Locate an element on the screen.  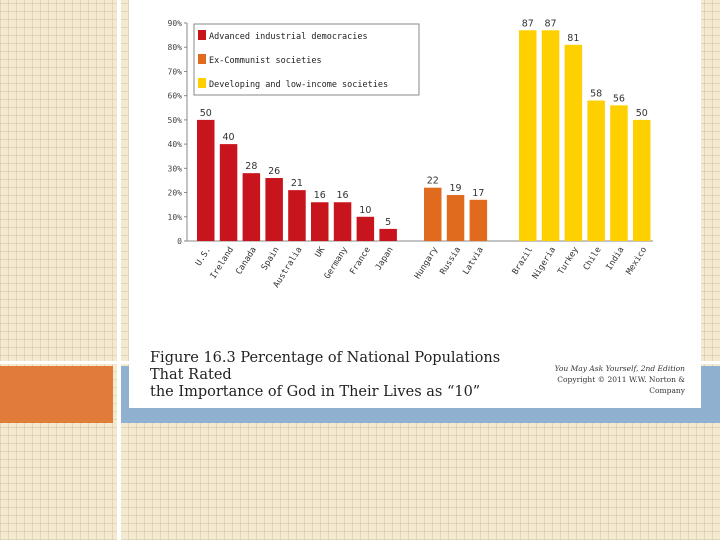
legend-label: Ex-Communist societies is located at coordinates (265, 61).